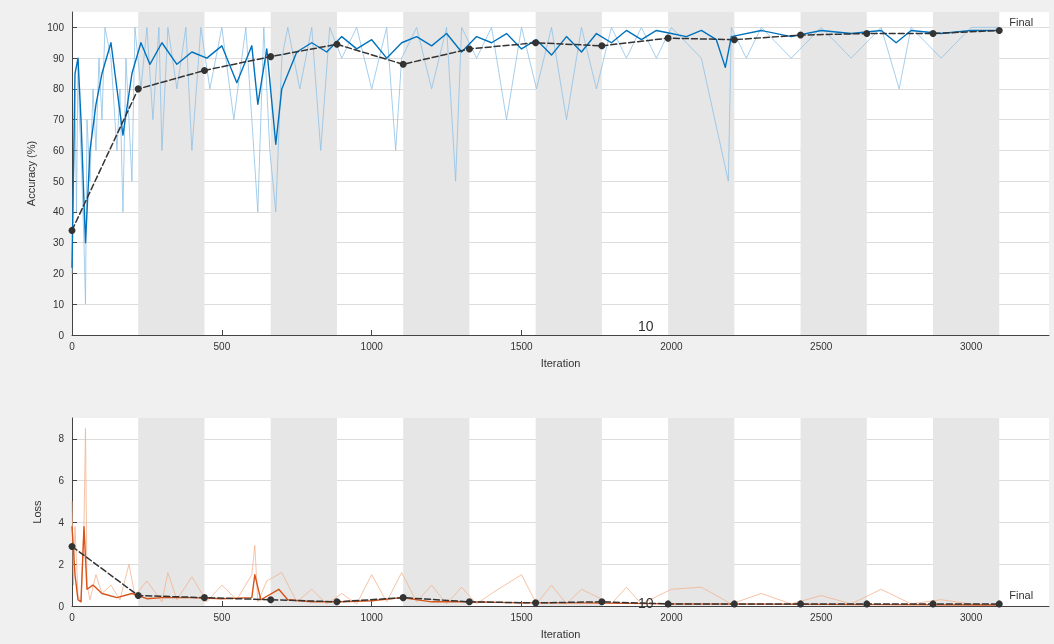 The height and width of the screenshot is (644, 1054). What do you see at coordinates (58, 304) in the screenshot?
I see `y-tick-label: 10` at bounding box center [58, 304].